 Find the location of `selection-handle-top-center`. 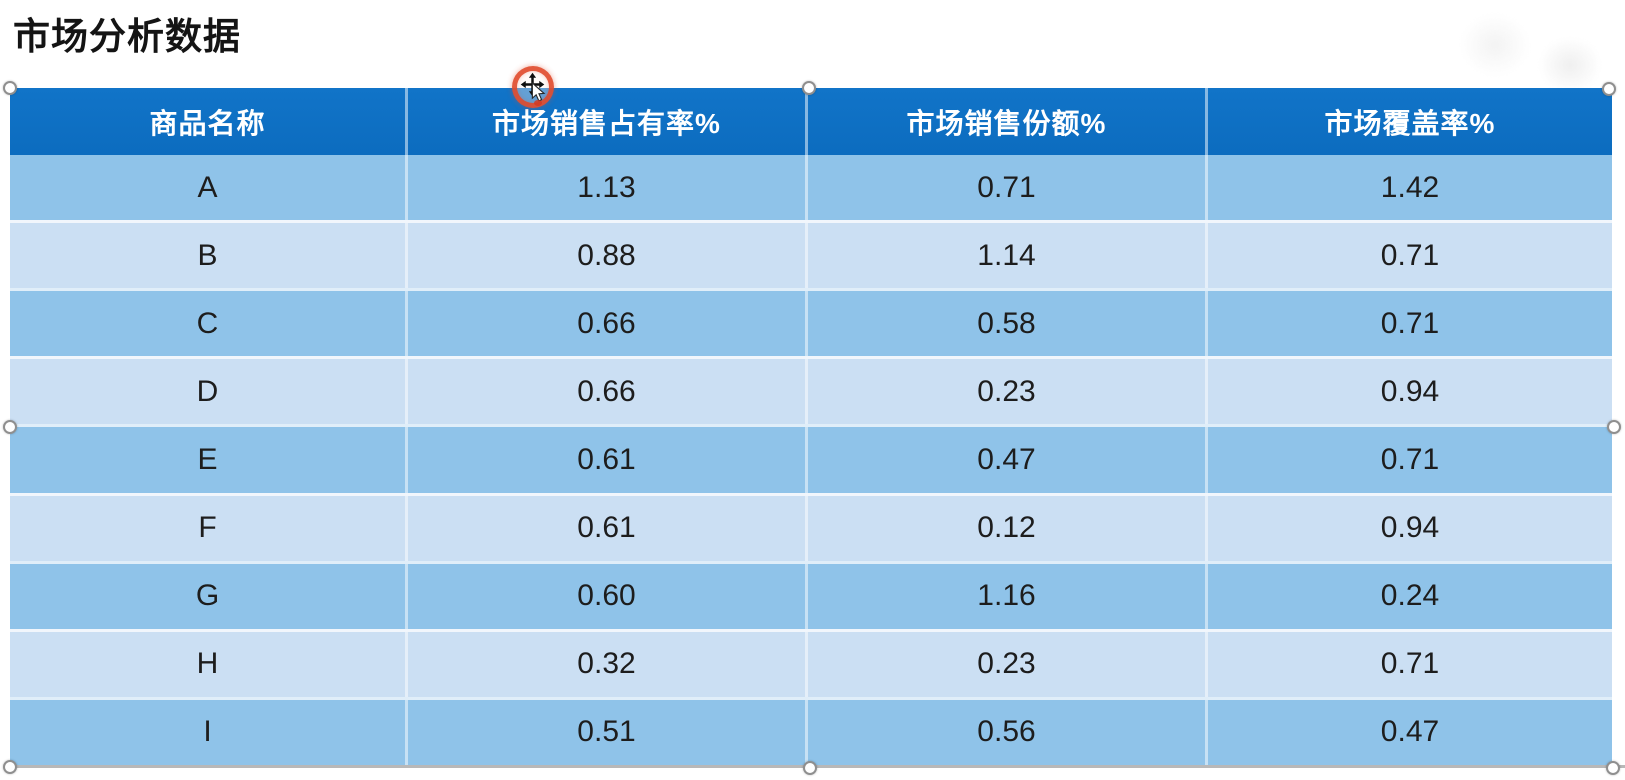

selection-handle-top-center is located at coordinates (809, 88).